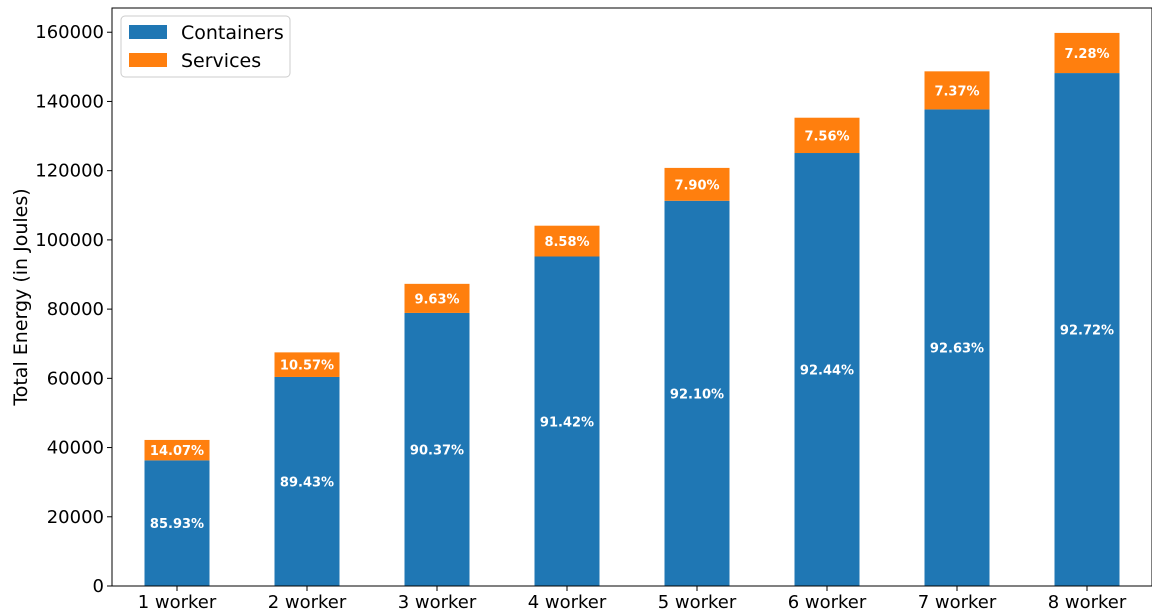 The height and width of the screenshot is (613, 1152). What do you see at coordinates (307, 366) in the screenshot?
I see `bar-label-services-2: 10.57%` at bounding box center [307, 366].